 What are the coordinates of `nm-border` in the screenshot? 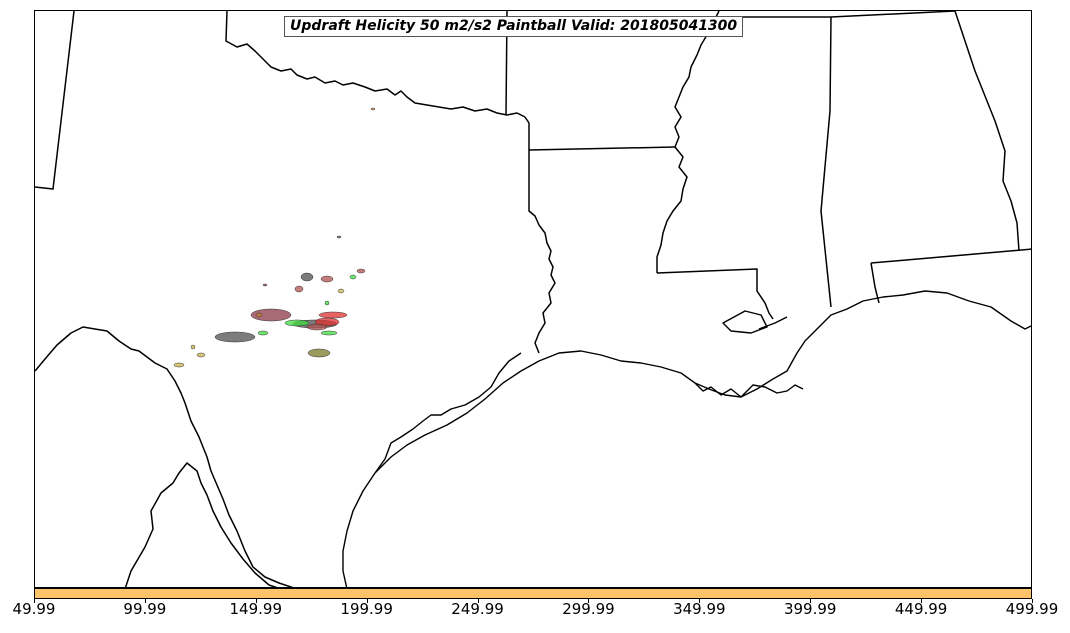 It's located at (55, 100).